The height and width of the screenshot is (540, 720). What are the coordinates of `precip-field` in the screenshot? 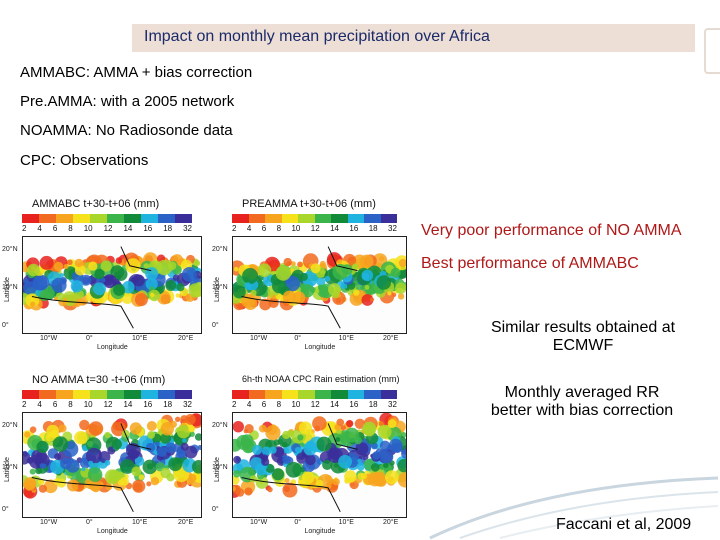 It's located at (112, 285).